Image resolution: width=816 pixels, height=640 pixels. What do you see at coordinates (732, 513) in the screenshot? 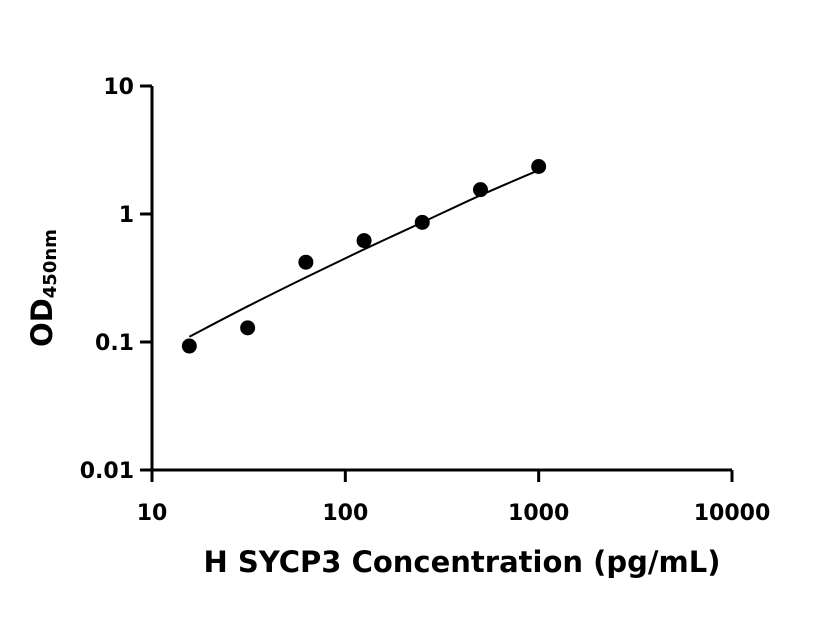
I see `x-tick-label: 10000` at bounding box center [732, 513].